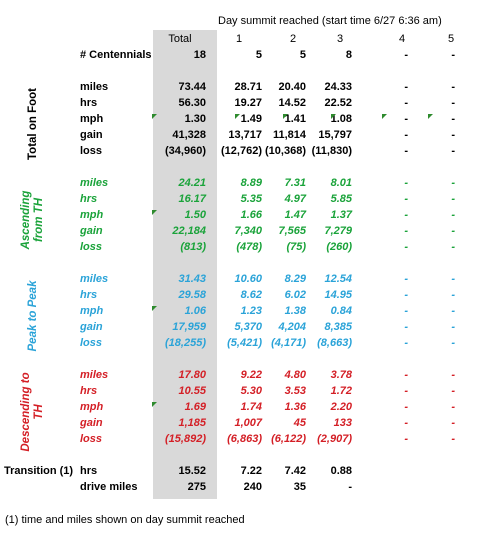 This screenshot has height=534, width=478. I want to click on cell-value: 10.55, so click(192, 391).